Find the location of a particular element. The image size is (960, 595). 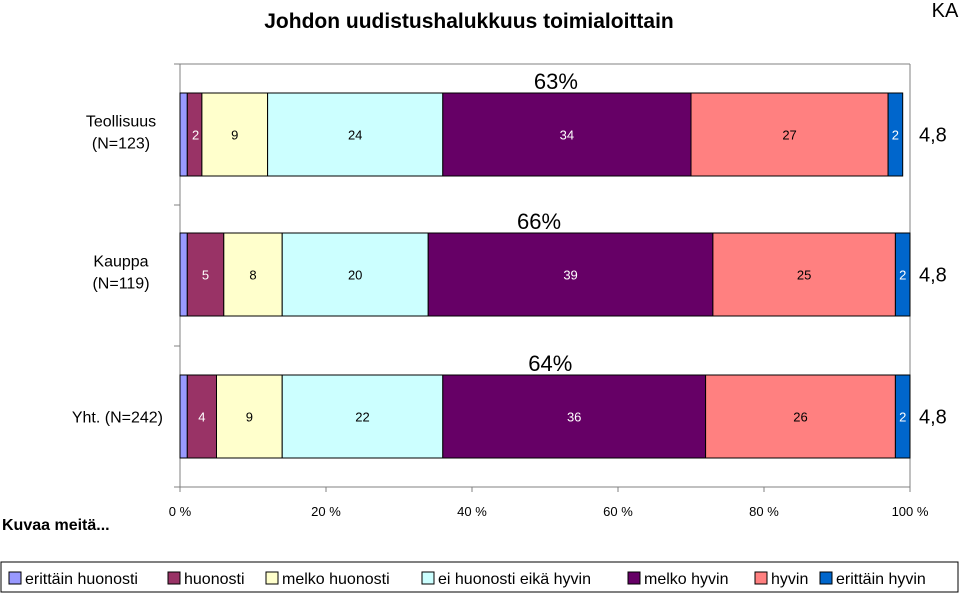

mean-column-header: KA is located at coordinates (945, 11).